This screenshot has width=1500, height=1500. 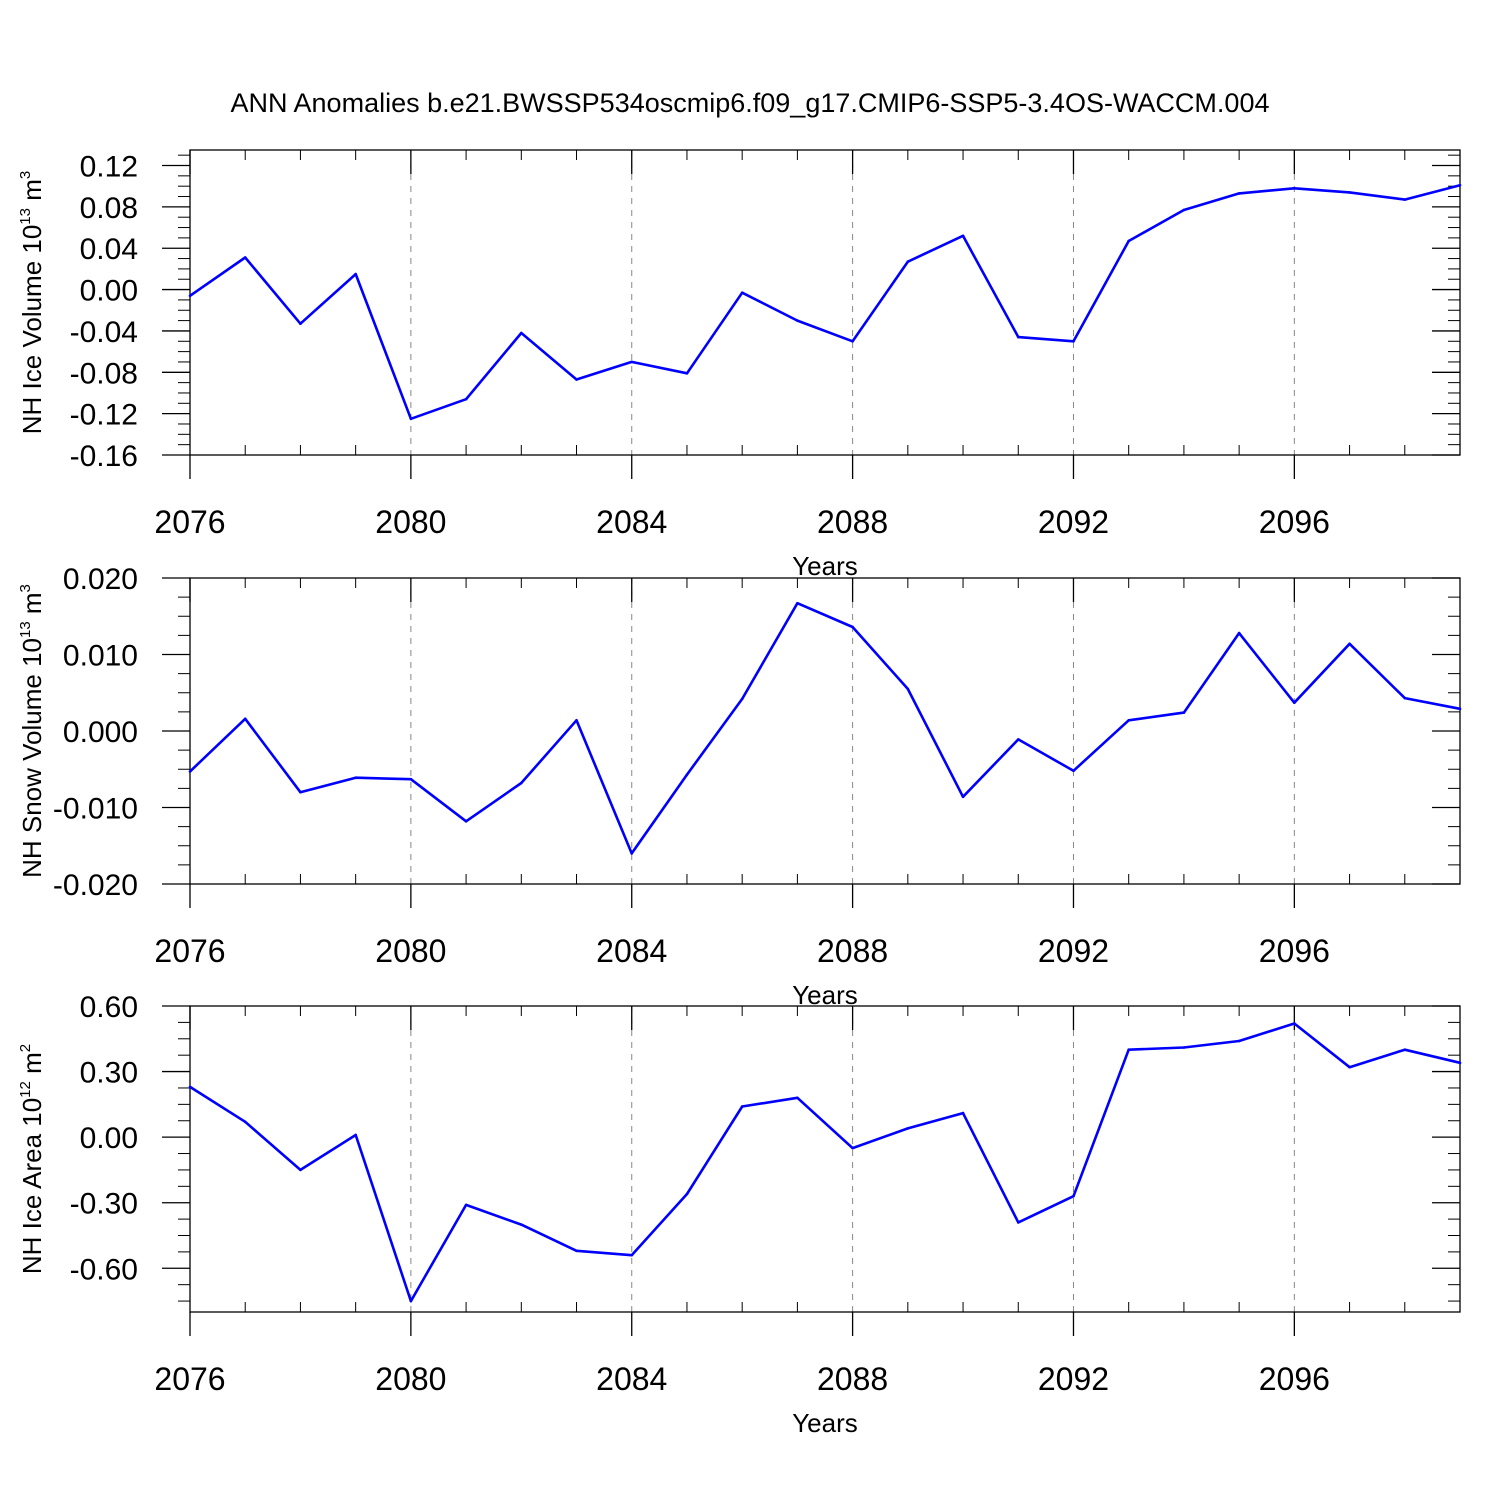 I want to click on y-tick-label: 0.08, so click(x=109, y=208).